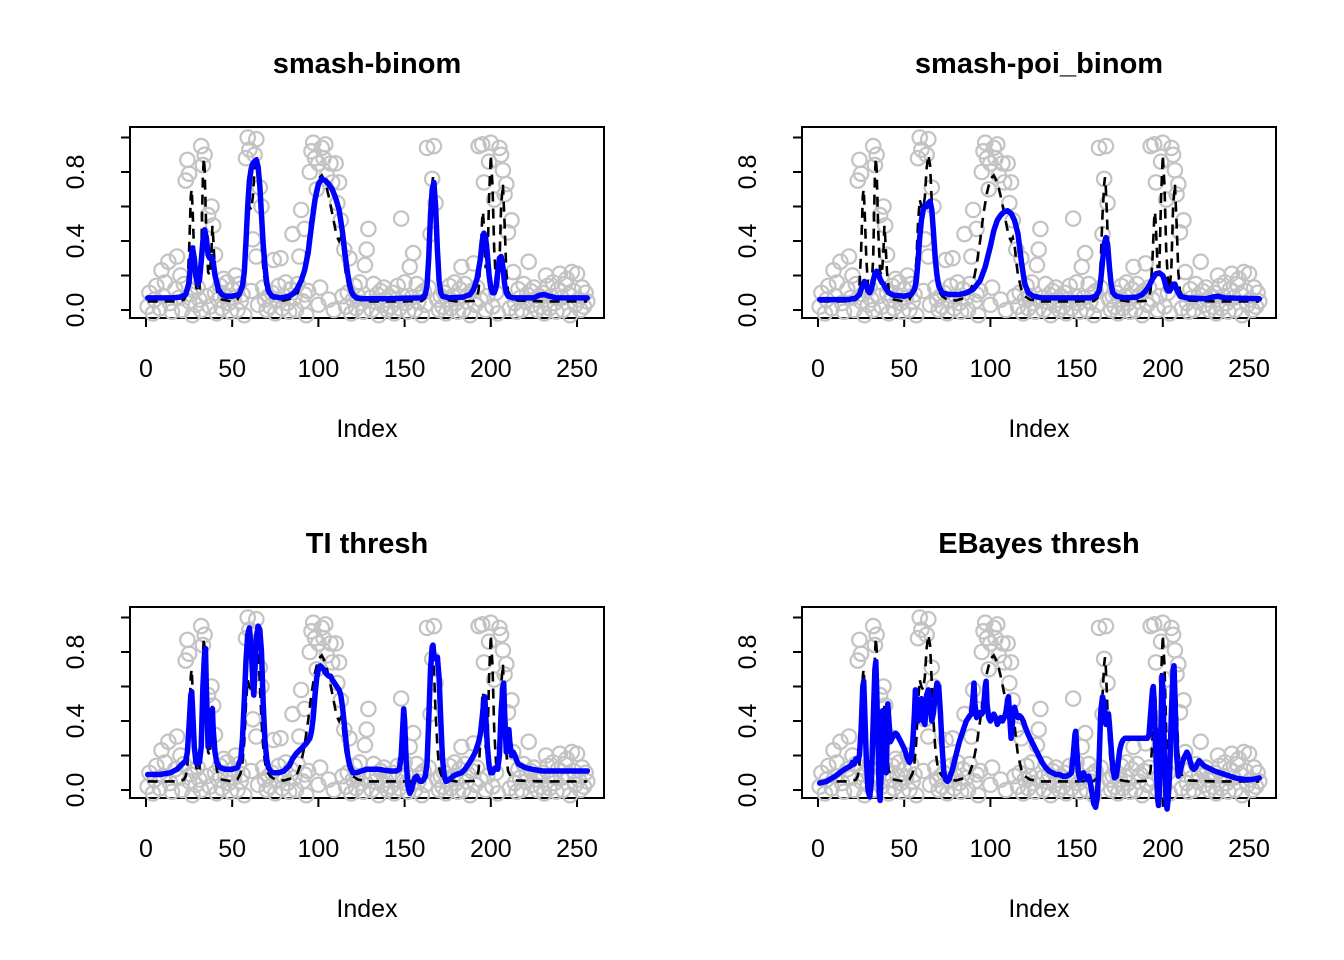  I want to click on x-axis-label: Index, so click(367, 429).